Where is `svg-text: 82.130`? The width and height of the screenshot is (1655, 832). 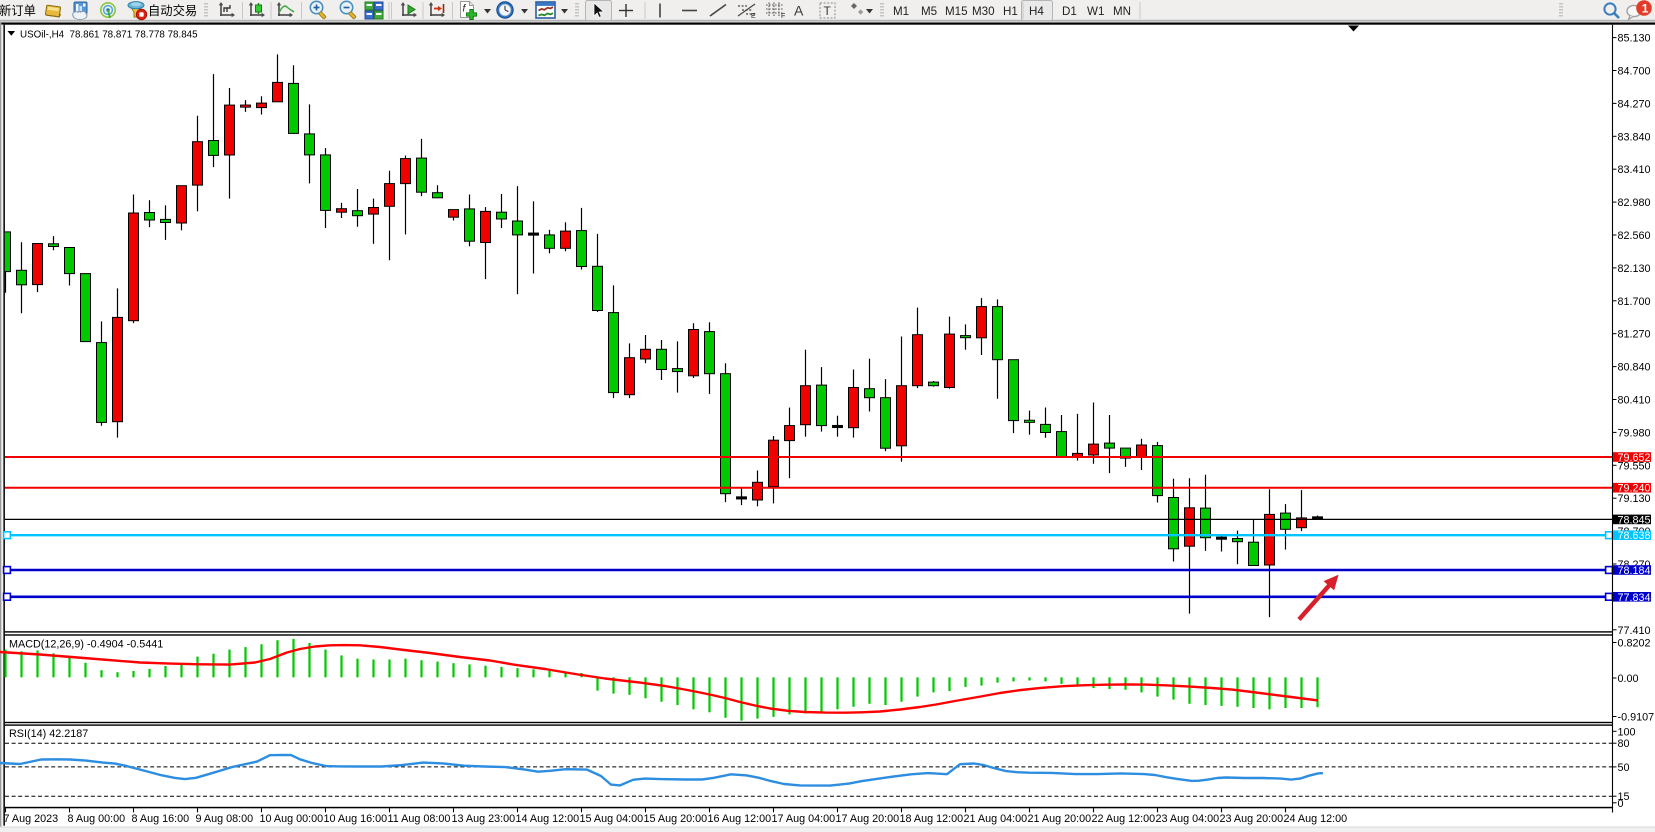 svg-text: 82.130 is located at coordinates (1634, 269).